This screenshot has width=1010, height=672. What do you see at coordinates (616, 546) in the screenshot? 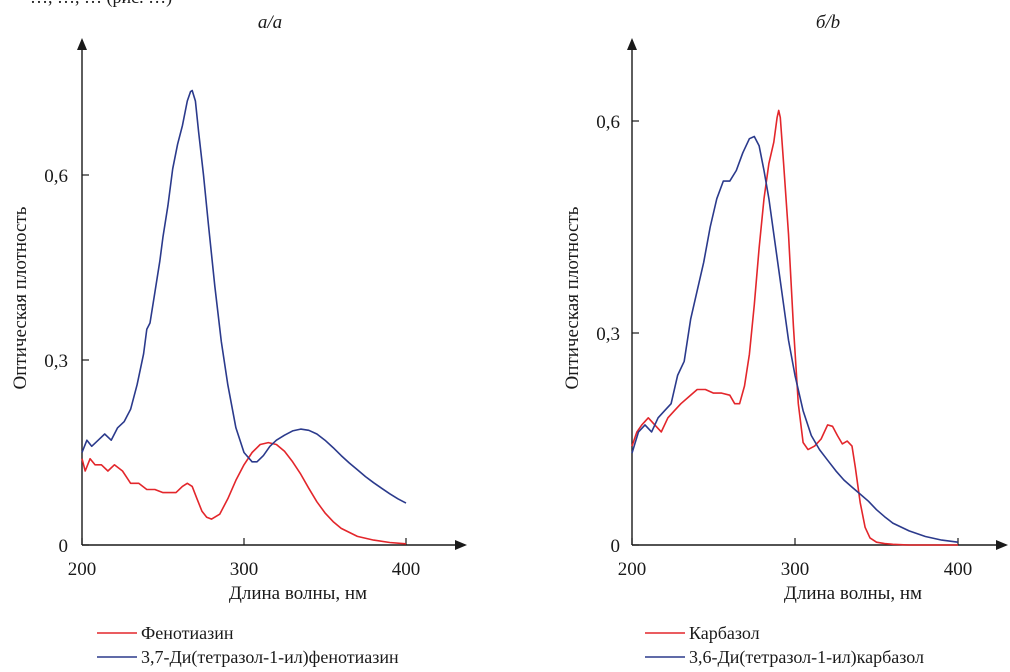
I see `panel-b-y-tick-label: 0` at bounding box center [616, 546].